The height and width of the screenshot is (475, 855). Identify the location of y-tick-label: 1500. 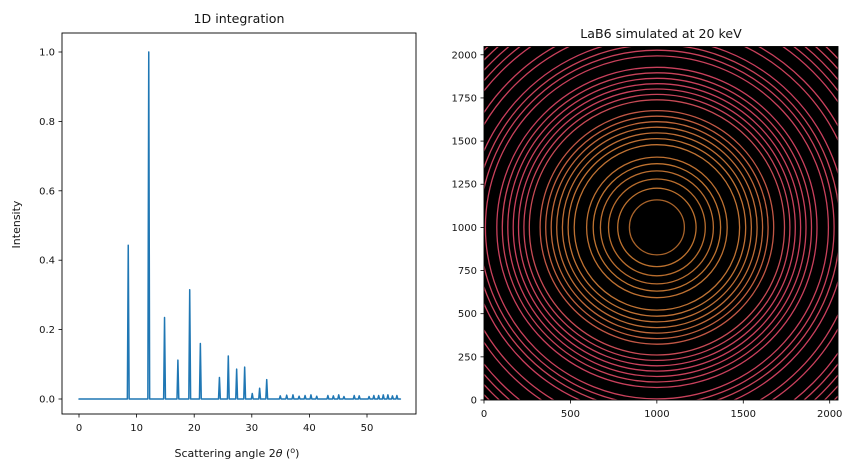
(464, 142).